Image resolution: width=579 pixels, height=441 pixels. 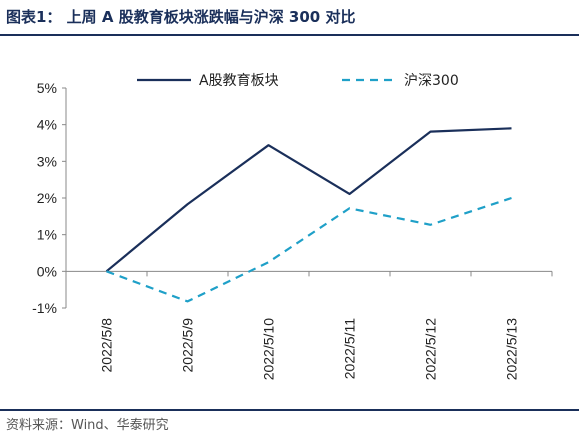 What do you see at coordinates (181, 17) in the screenshot?
I see `chart-title: 图表1： 上周 A 股教育板块涨跌幅与沪深 300 对比` at bounding box center [181, 17].